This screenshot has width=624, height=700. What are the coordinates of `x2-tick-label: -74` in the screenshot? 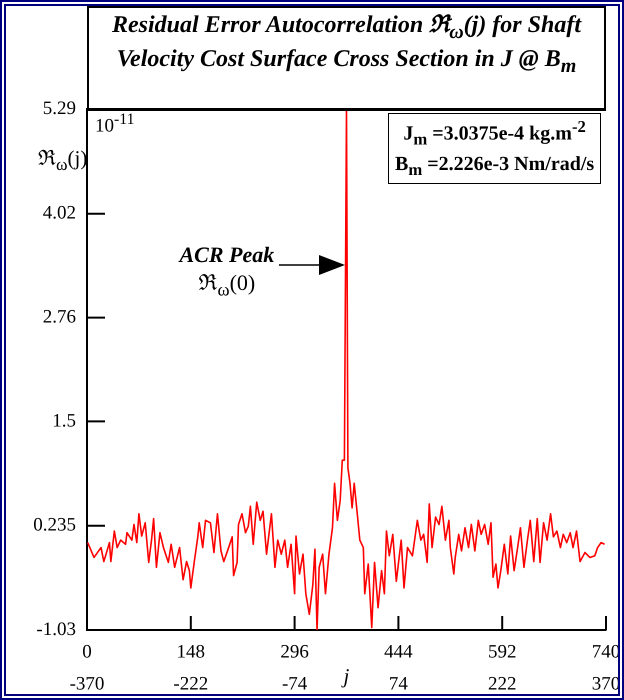 It's located at (295, 683).